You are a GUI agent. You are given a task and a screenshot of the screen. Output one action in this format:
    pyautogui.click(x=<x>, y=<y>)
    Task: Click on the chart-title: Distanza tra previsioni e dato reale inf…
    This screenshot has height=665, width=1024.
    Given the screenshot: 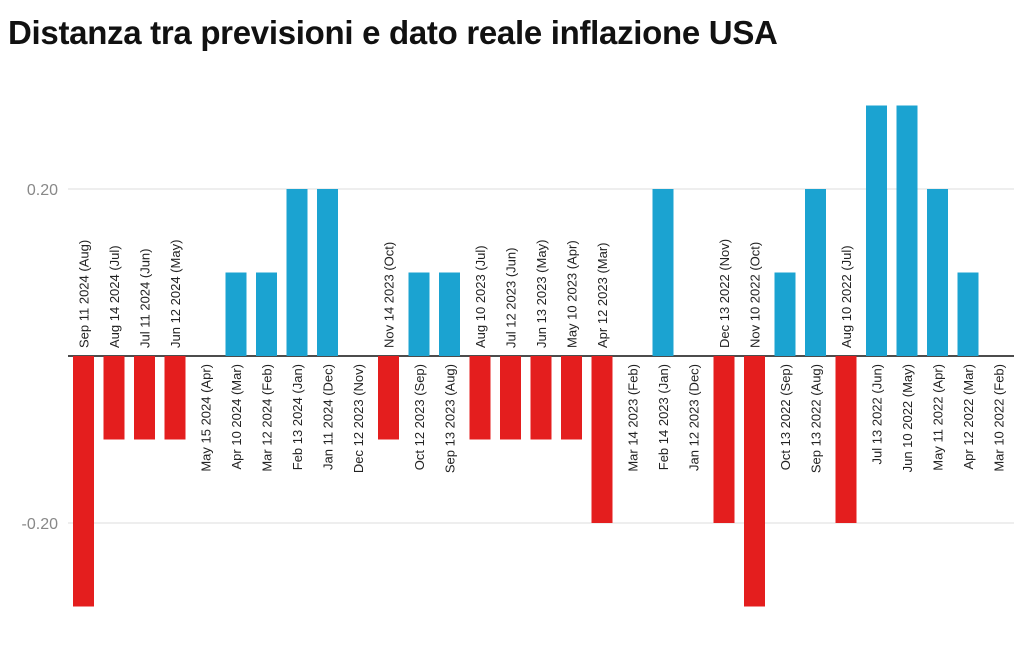 What is the action you would take?
    pyautogui.click(x=393, y=32)
    